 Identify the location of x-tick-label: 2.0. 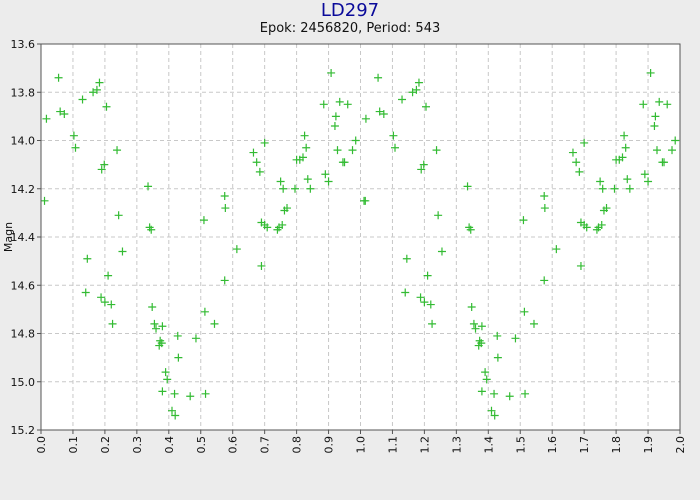
(680, 445).